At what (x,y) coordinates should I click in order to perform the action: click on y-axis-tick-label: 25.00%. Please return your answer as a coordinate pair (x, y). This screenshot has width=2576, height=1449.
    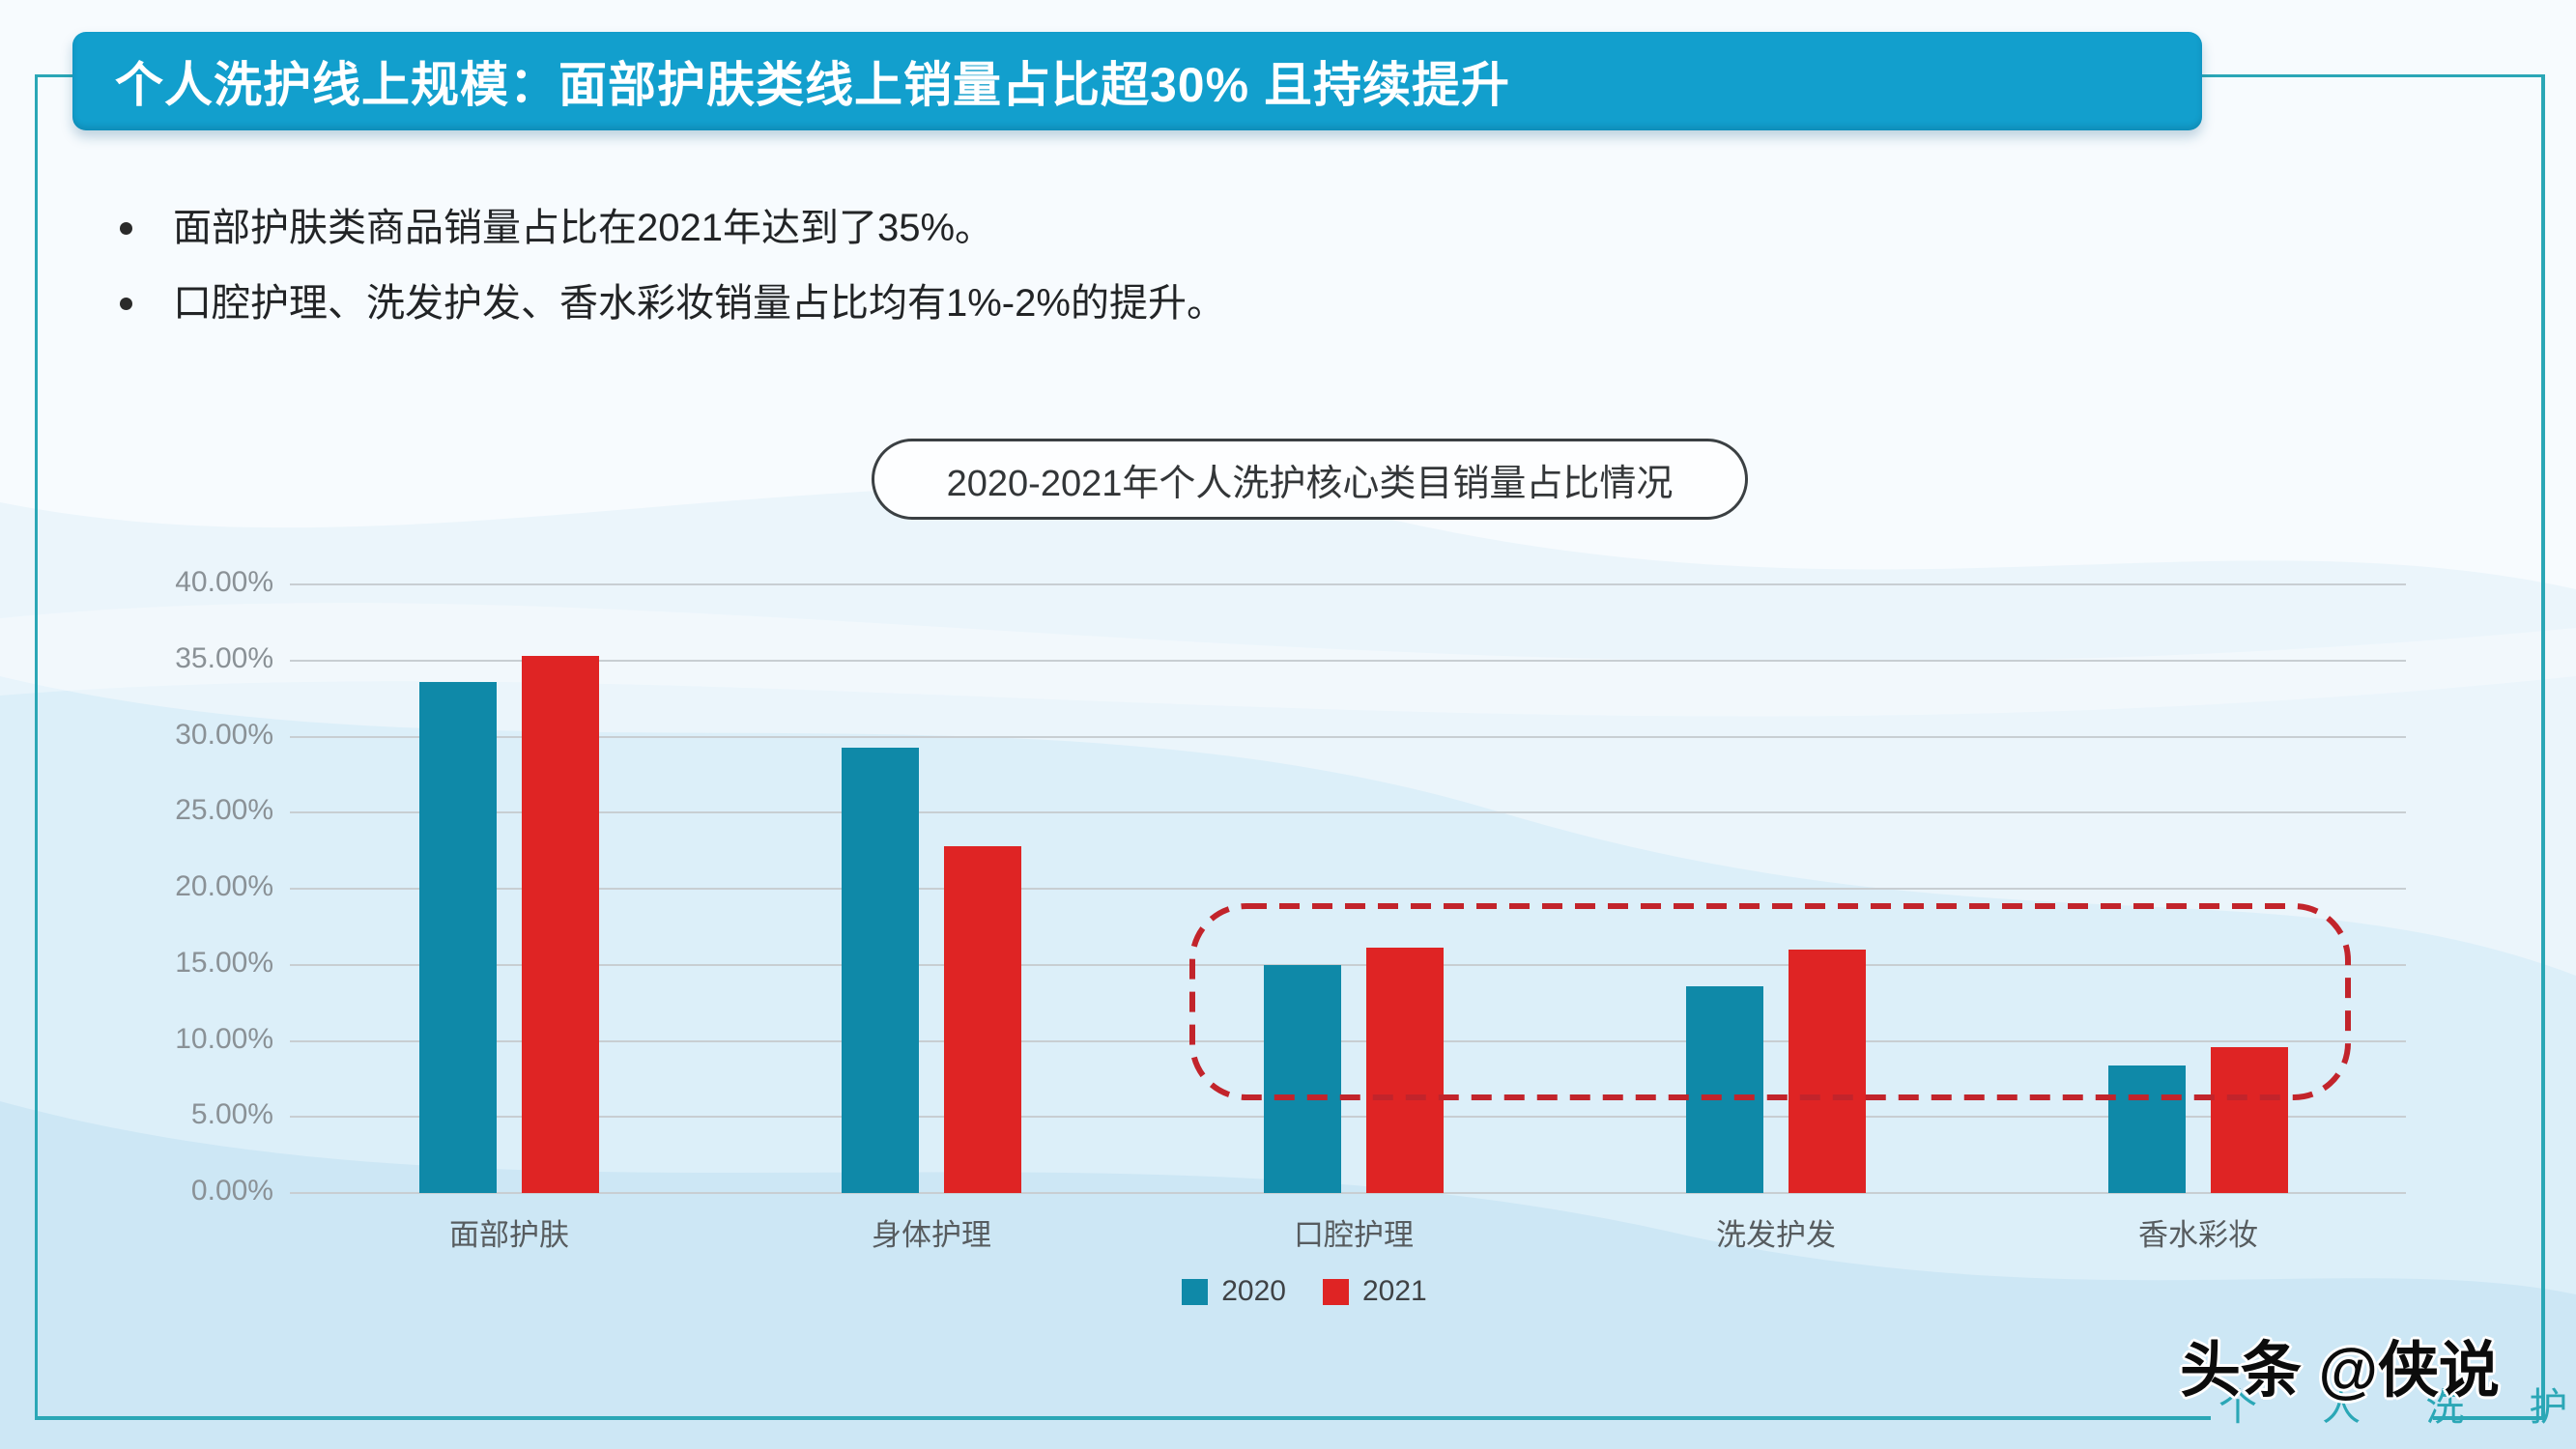
    Looking at the image, I should click on (224, 810).